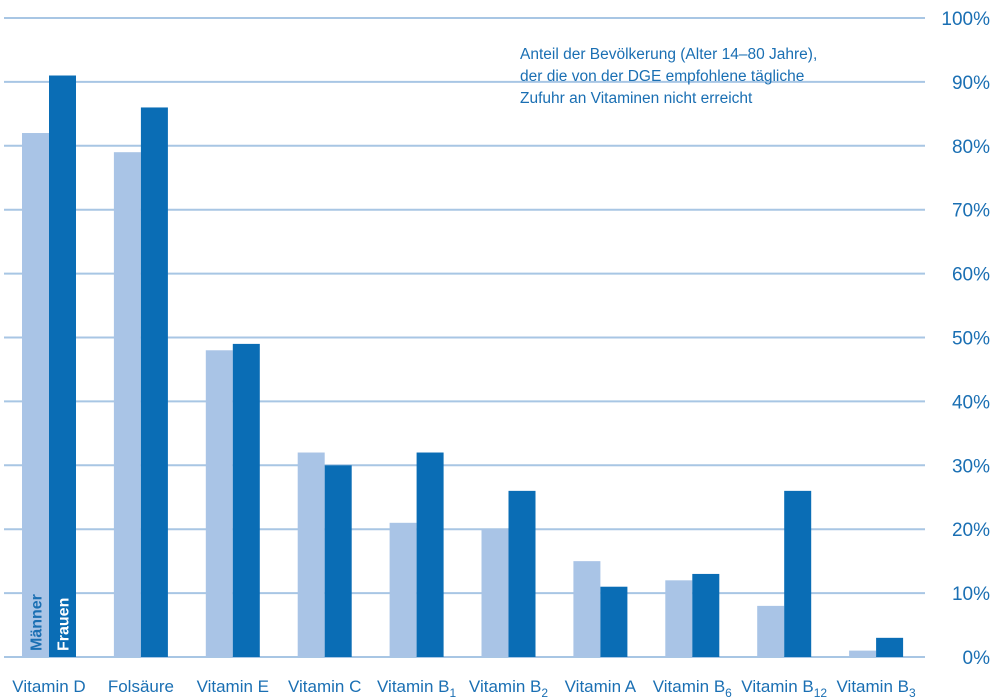 Image resolution: width=996 pixels, height=699 pixels. Describe the element at coordinates (977, 658) in the screenshot. I see `y-tick-label: 0%` at that location.